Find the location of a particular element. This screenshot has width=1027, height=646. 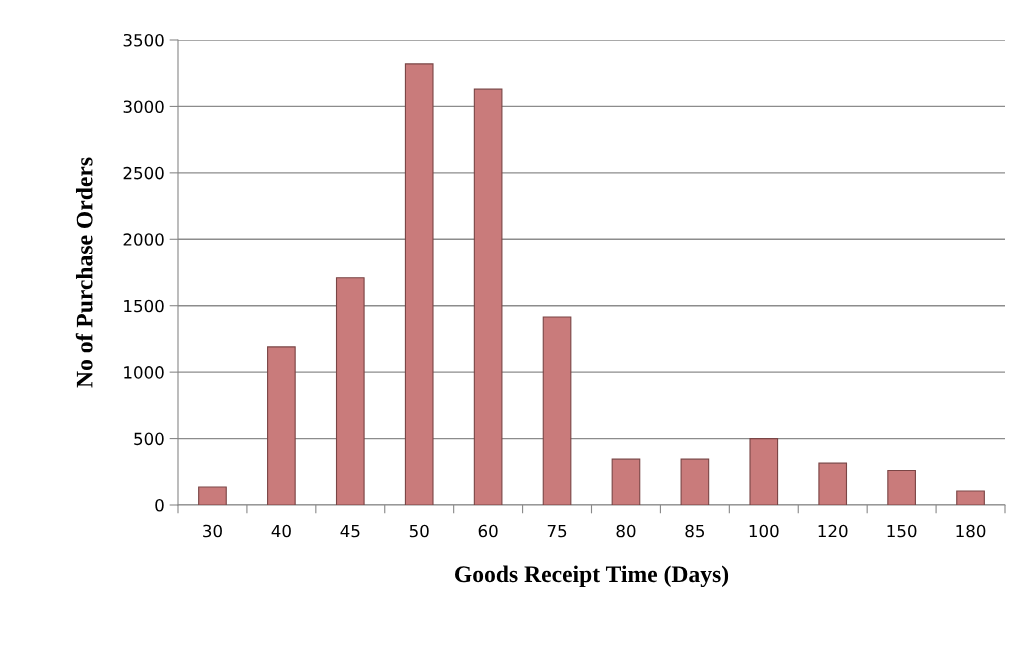

x-tick-label: 85 is located at coordinates (695, 531).